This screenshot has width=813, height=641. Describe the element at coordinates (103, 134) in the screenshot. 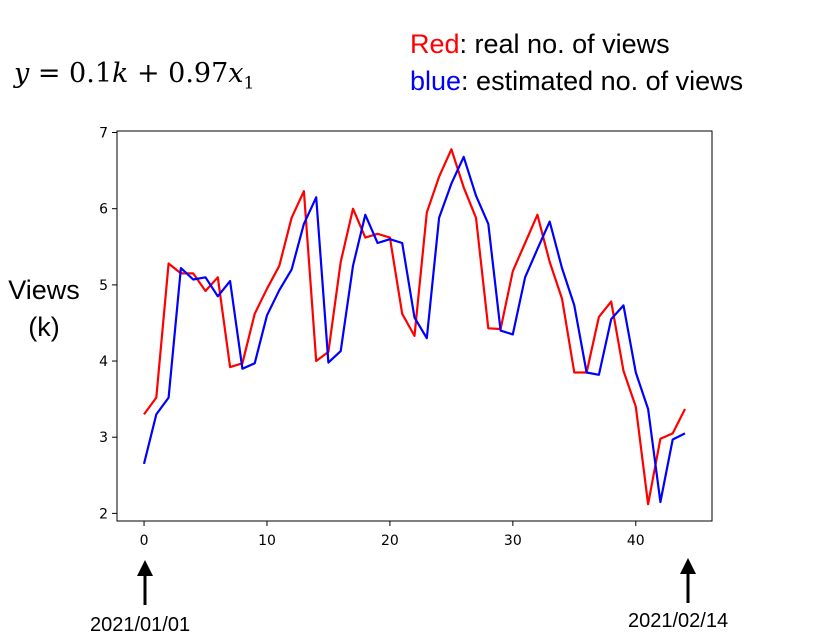

I see `y-tick-label: 7` at that location.